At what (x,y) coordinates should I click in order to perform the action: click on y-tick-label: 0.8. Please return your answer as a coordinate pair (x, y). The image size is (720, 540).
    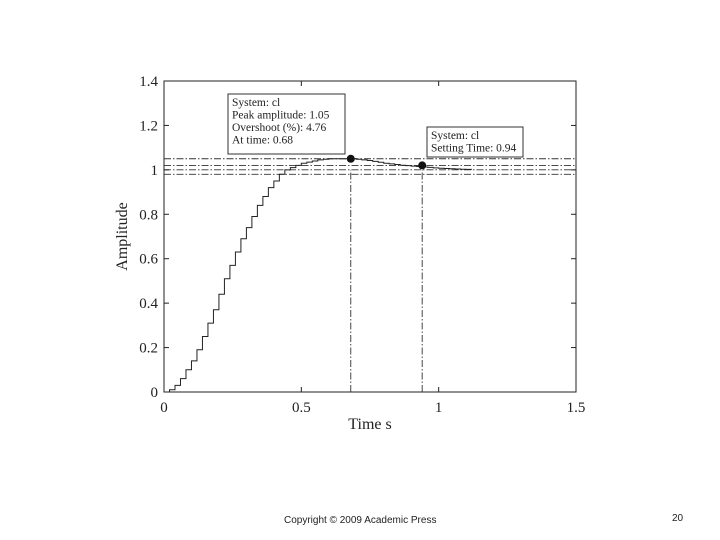
    Looking at the image, I should click on (148, 215).